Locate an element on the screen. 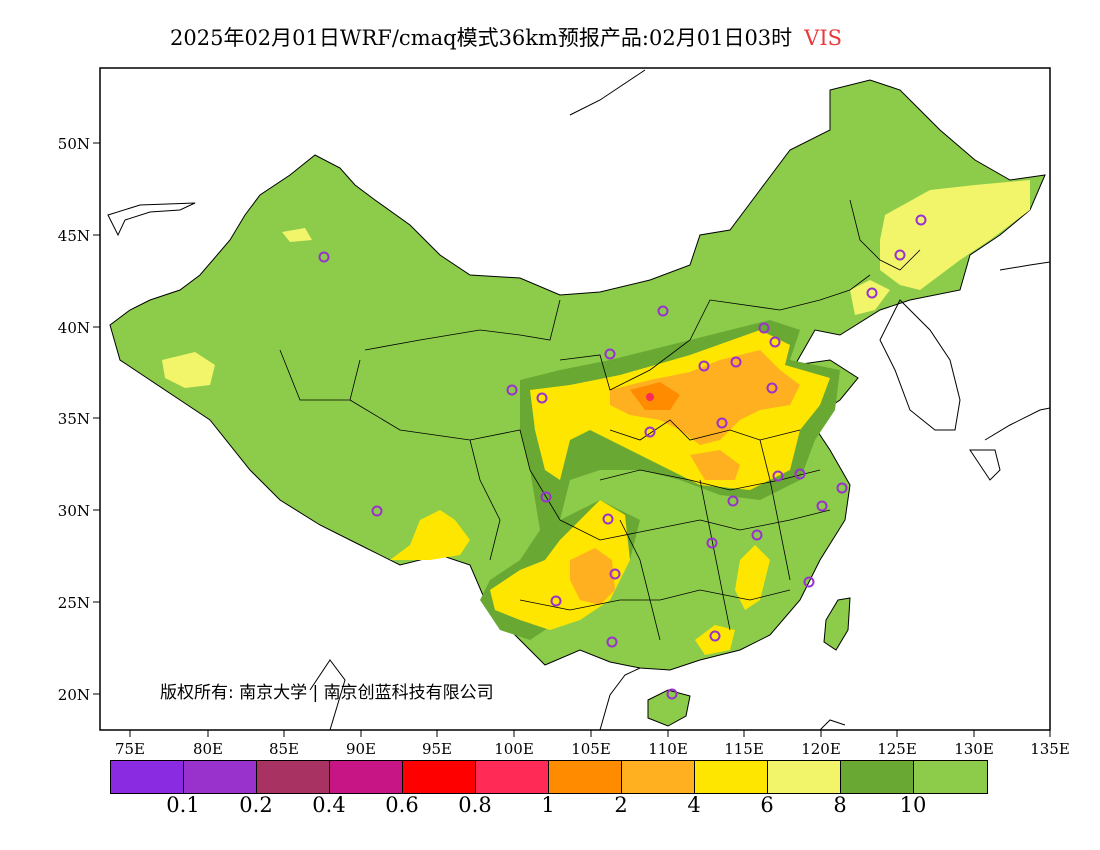 The width and height of the screenshot is (1100, 850). vis-contour-orange-sichuan is located at coordinates (592, 576).